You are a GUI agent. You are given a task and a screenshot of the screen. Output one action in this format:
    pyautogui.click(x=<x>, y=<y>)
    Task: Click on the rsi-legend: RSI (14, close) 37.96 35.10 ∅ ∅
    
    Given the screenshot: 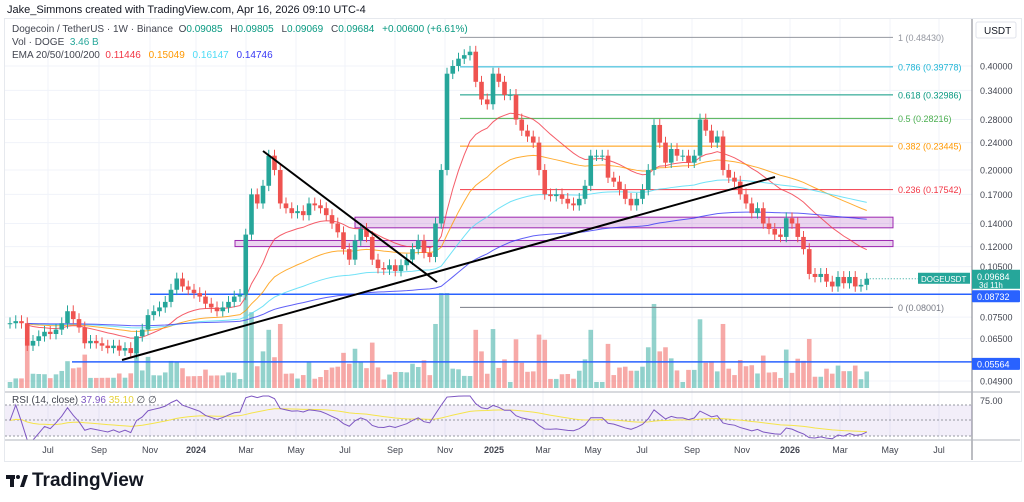 What is the action you would take?
    pyautogui.click(x=84, y=400)
    